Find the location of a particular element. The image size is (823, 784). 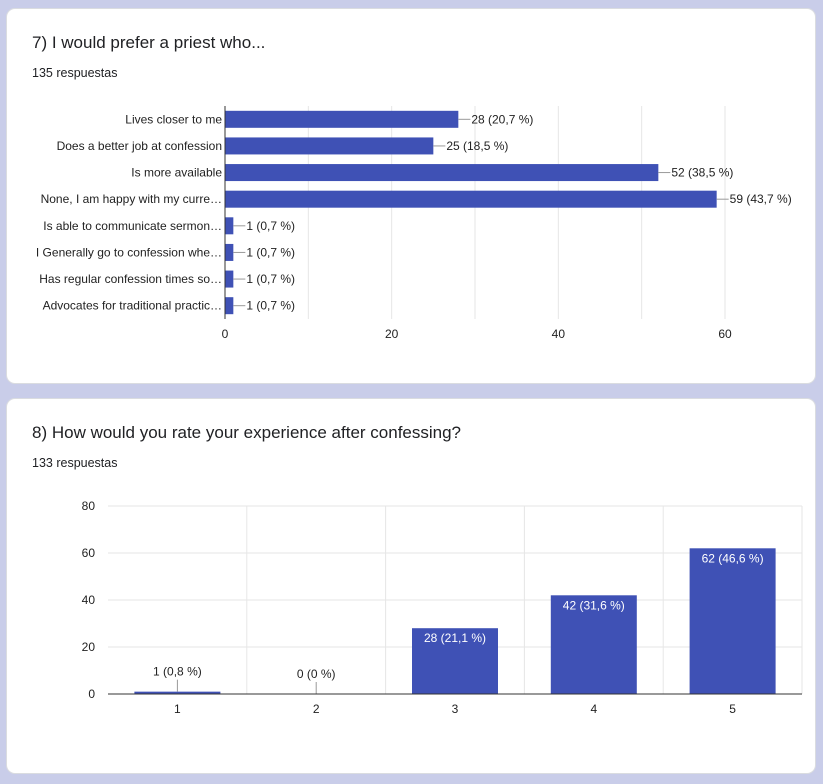

data-label: 1 (0,8 %) is located at coordinates (177, 672).